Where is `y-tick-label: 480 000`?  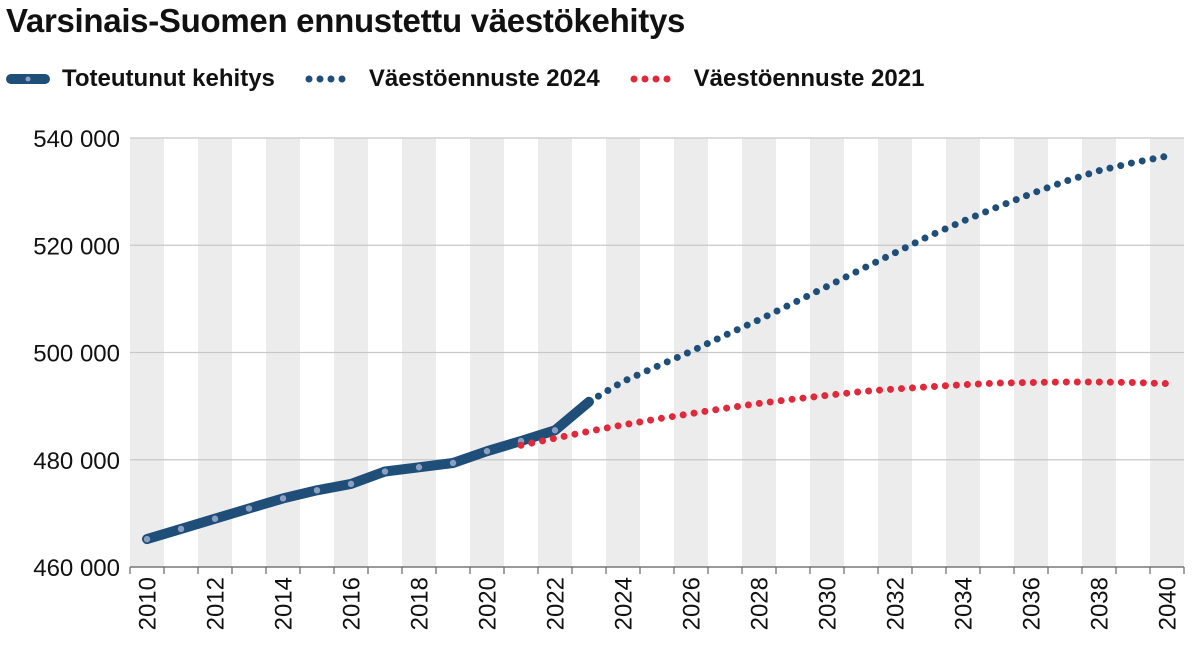
y-tick-label: 480 000 is located at coordinates (76, 461).